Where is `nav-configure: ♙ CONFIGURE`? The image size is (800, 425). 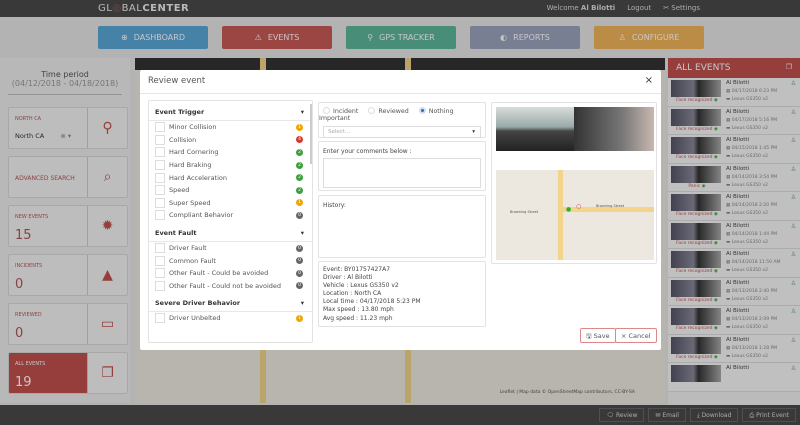 nav-configure: ♙ CONFIGURE is located at coordinates (649, 37).